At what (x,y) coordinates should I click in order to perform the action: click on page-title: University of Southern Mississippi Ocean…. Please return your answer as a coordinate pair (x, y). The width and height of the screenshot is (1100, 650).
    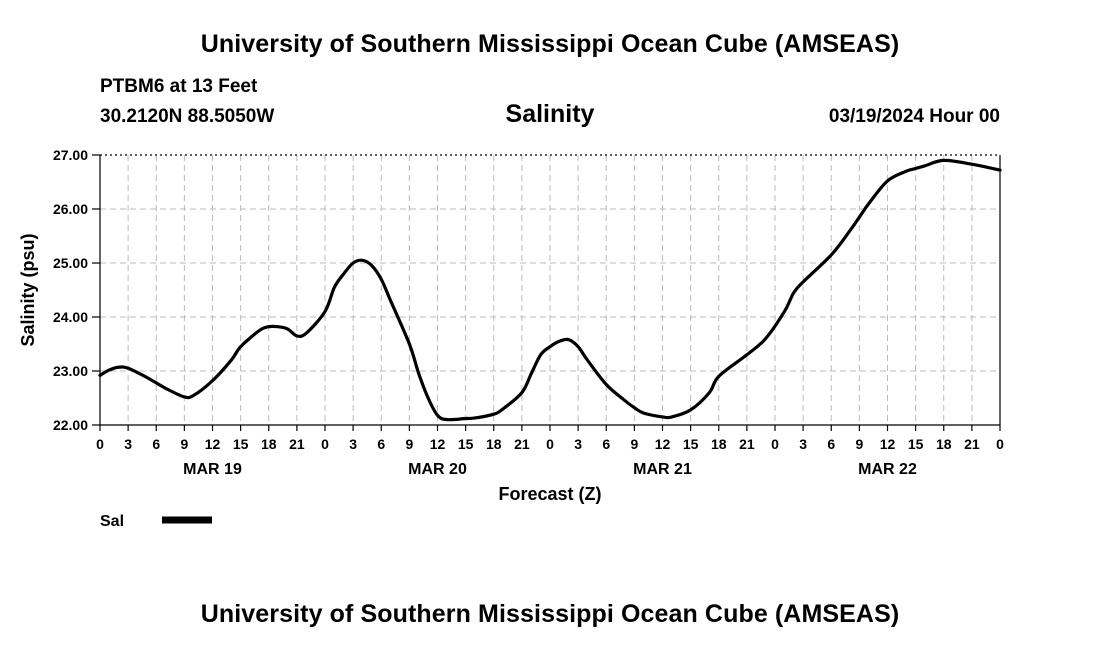
    Looking at the image, I should click on (550, 44).